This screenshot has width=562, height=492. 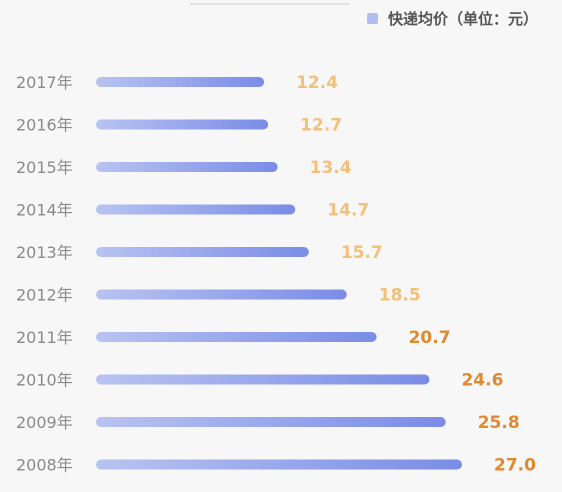 I want to click on value-label: 15.7, so click(x=362, y=253).